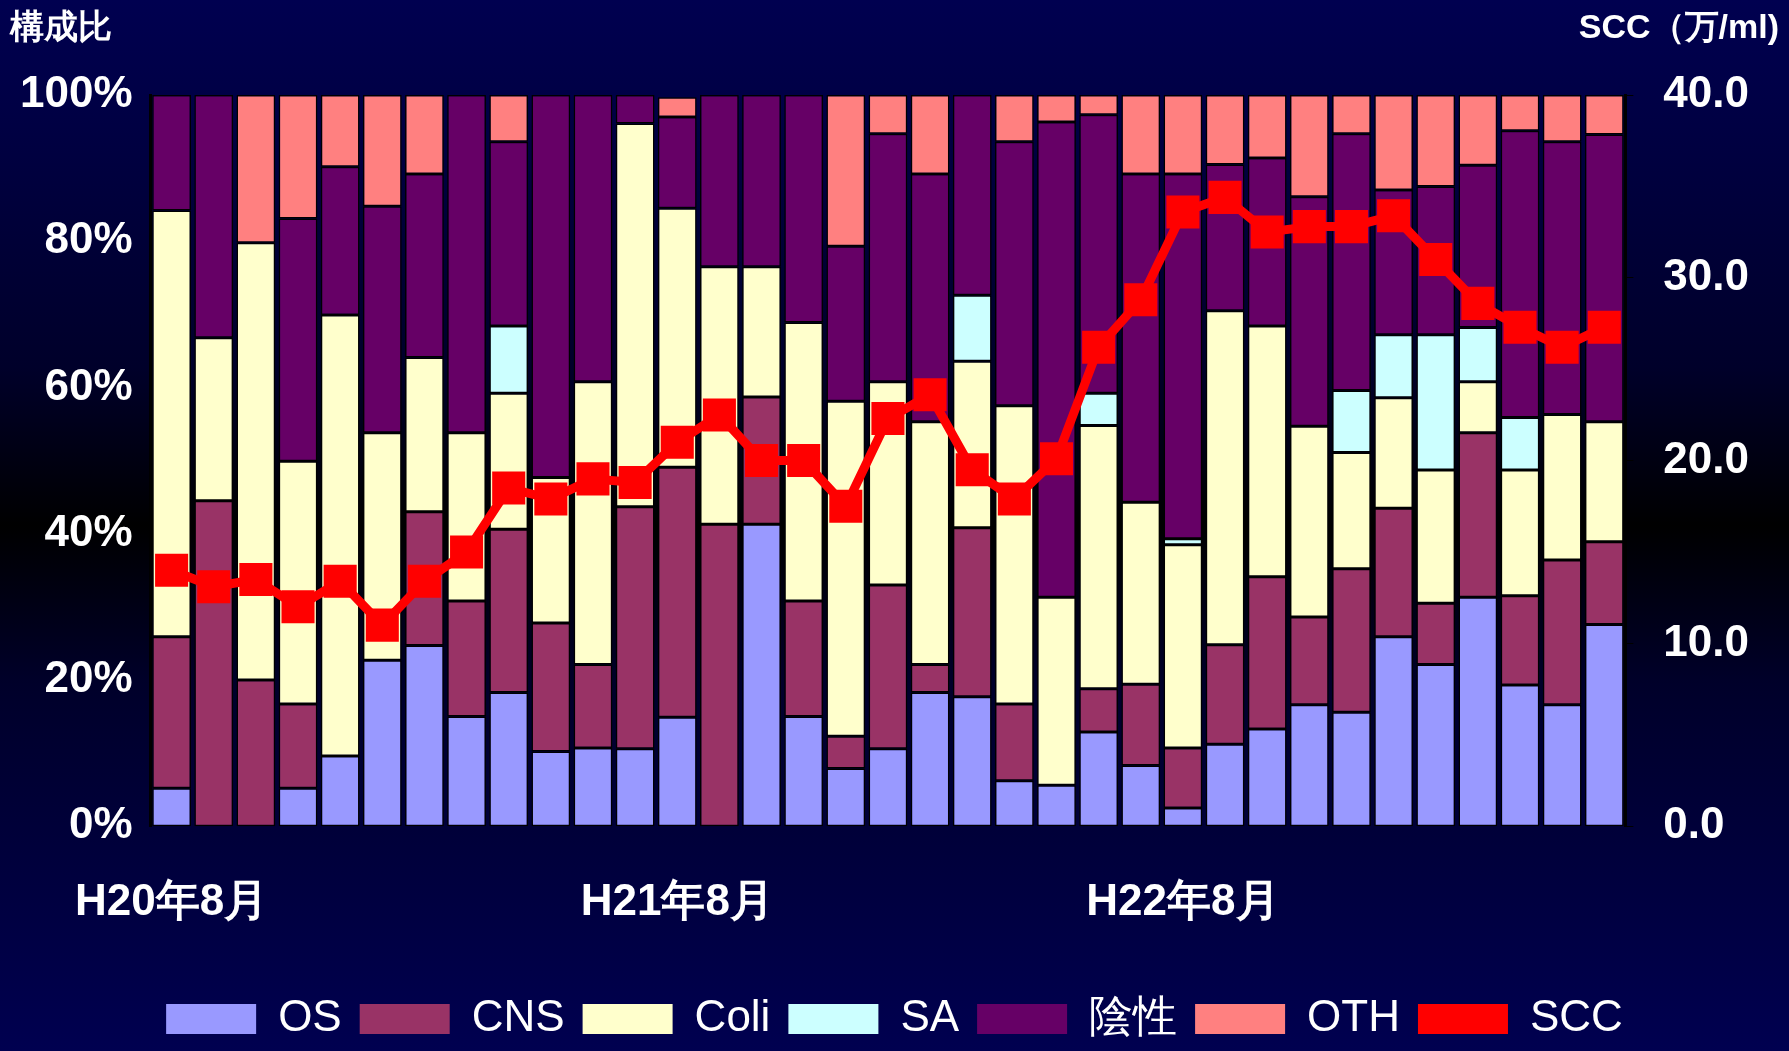 The width and height of the screenshot is (1789, 1051). What do you see at coordinates (1133, 1016) in the screenshot?
I see `legend-label: 陰性` at bounding box center [1133, 1016].